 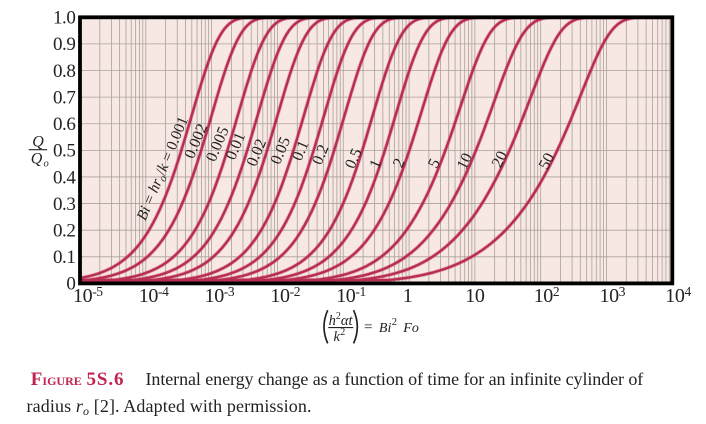 What do you see at coordinates (410, 328) in the screenshot?
I see `svg-text: Fo` at bounding box center [410, 328].